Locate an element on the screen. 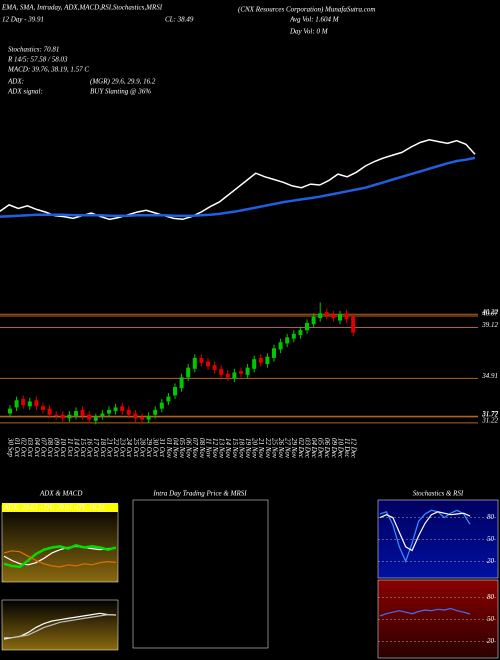 The height and width of the screenshot is (660, 500). y-tick-label: 40.22 is located at coordinates (490, 312).